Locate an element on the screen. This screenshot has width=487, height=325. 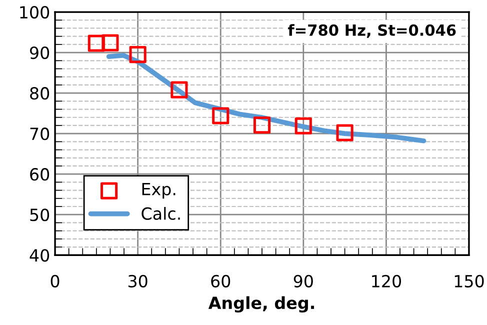
y-tick-label: 40 is located at coordinates (40, 255).